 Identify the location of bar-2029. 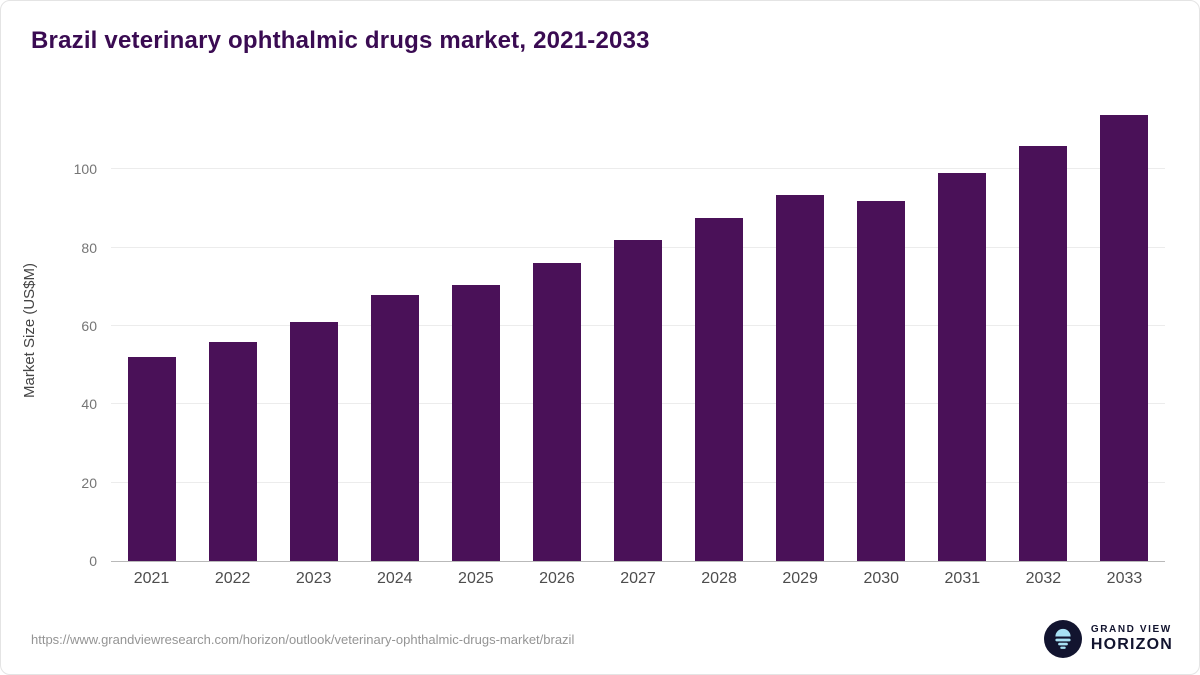
(800, 377).